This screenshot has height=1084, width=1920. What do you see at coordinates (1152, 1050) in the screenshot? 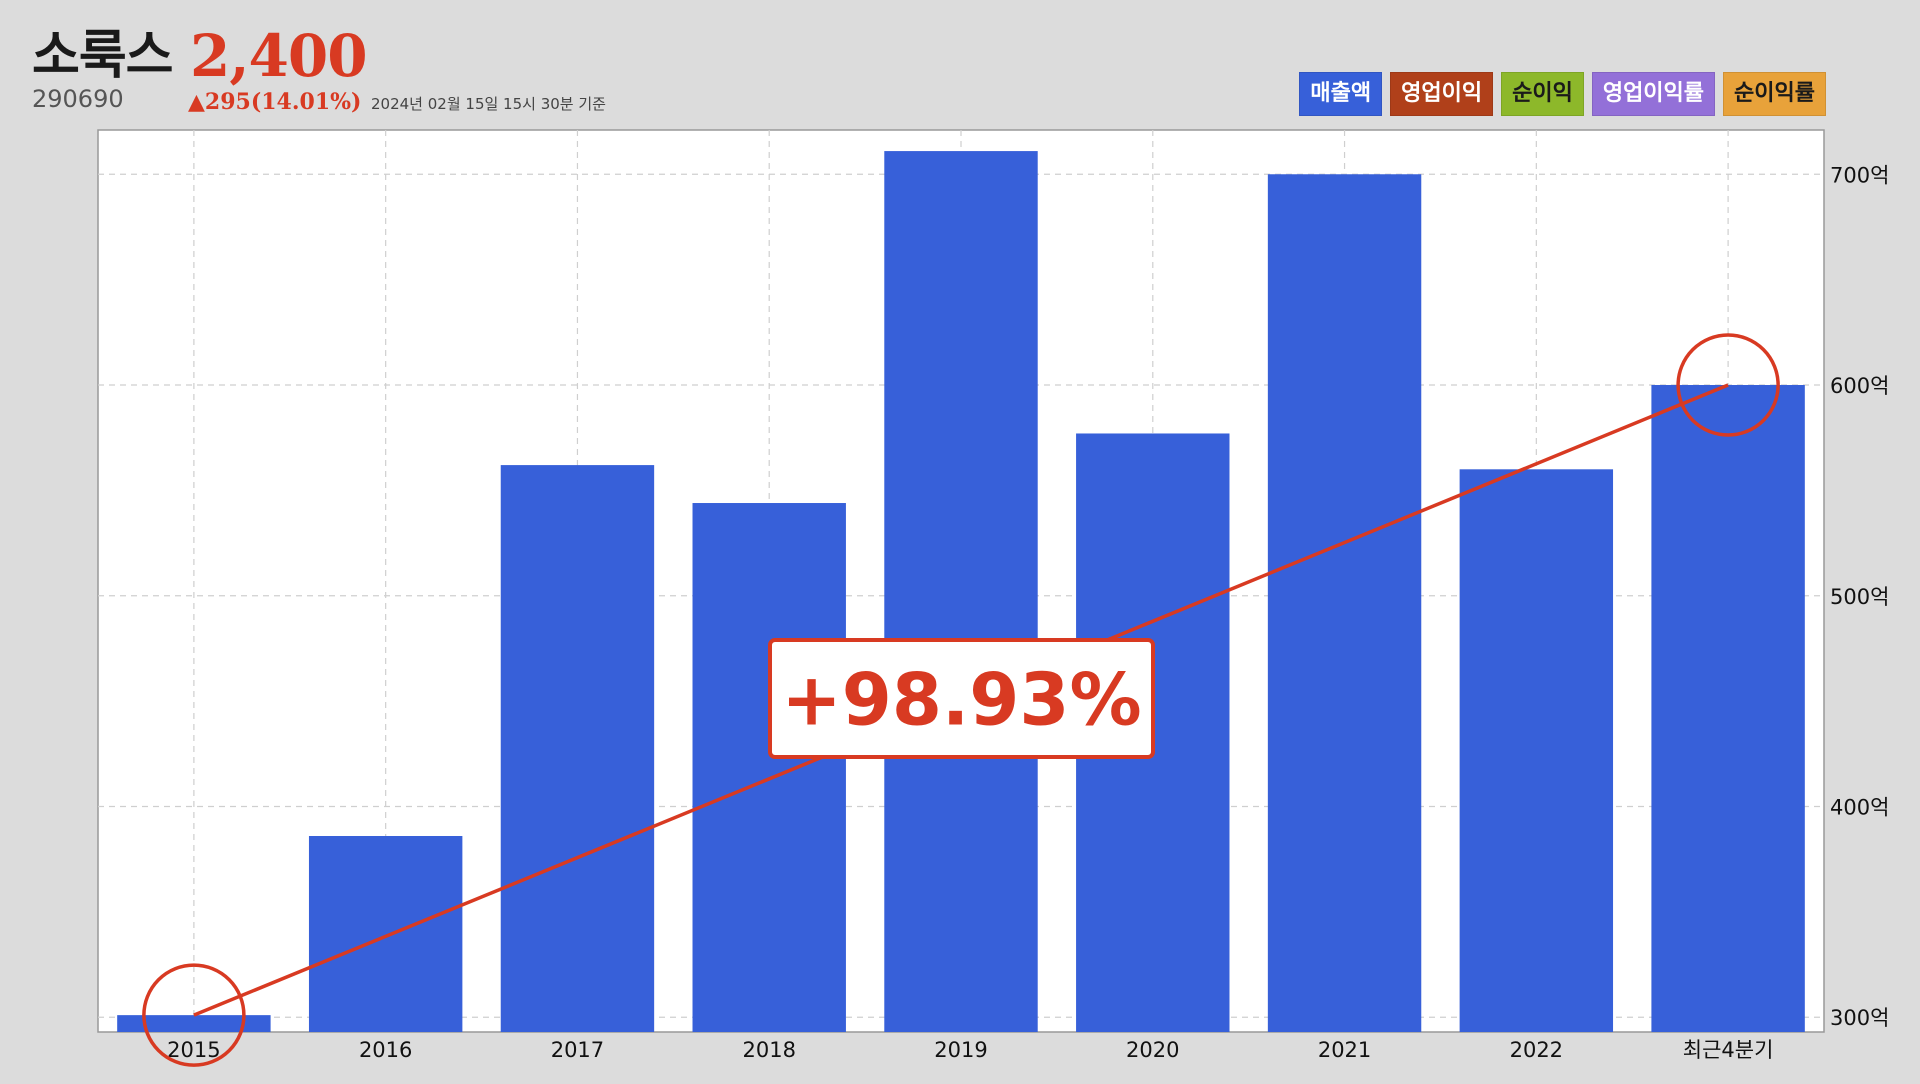
I see `x-tick-label: 2020` at bounding box center [1152, 1050].